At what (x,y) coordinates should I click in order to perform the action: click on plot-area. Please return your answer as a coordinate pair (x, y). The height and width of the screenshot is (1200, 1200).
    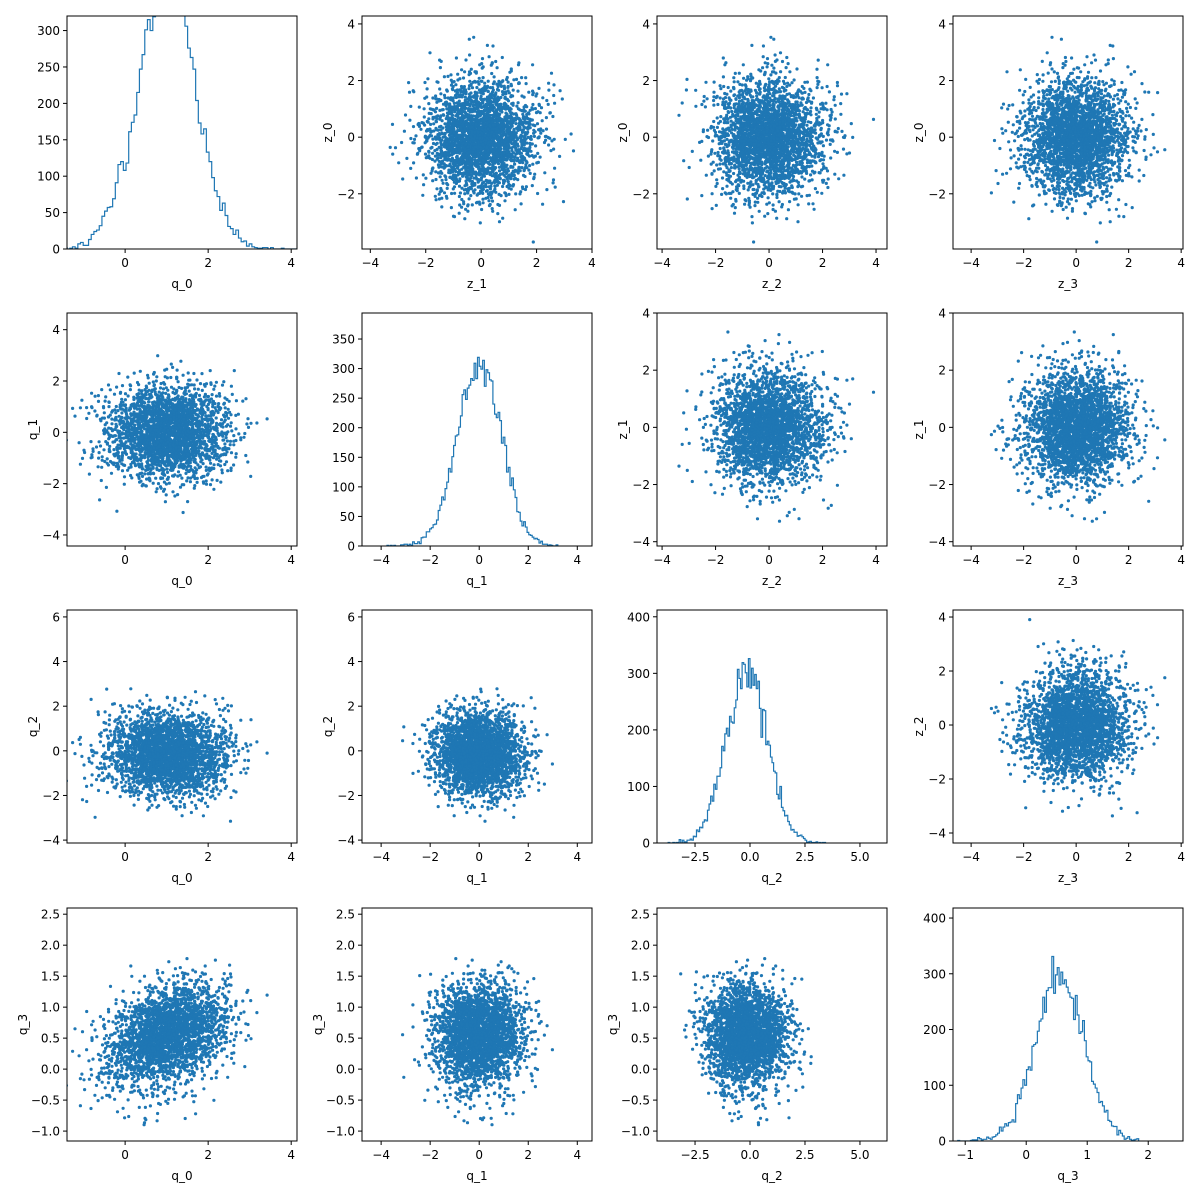
    Looking at the image, I should click on (482, 139).